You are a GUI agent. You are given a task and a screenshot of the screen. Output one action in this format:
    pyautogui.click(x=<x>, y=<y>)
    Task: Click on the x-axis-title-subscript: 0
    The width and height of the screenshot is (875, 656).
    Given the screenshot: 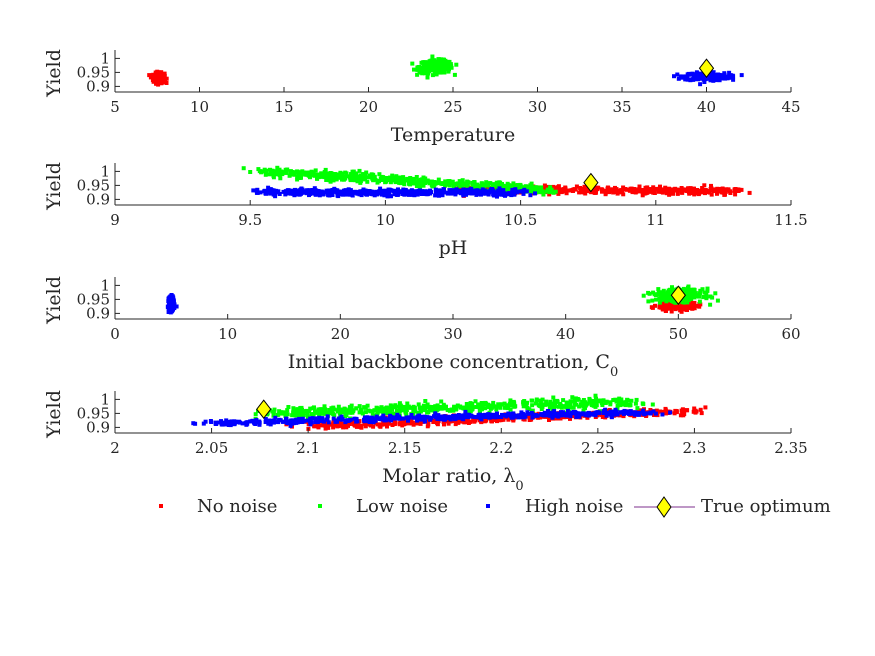 What is the action you would take?
    pyautogui.click(x=519, y=486)
    